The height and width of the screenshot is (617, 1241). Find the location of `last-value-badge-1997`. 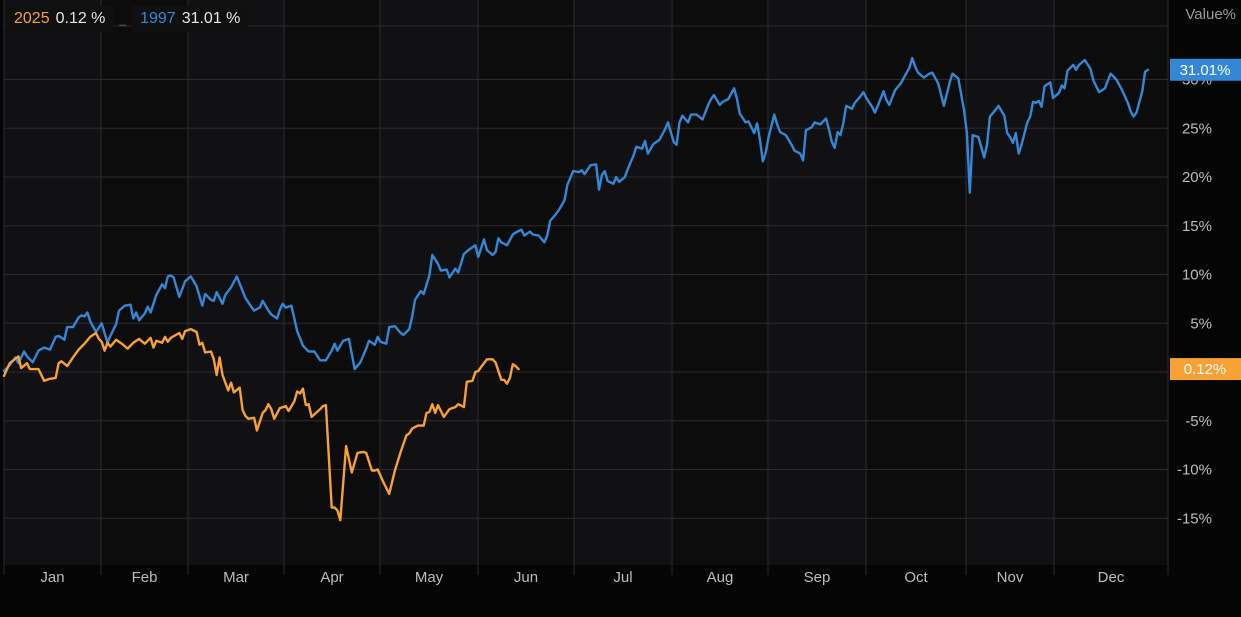

last-value-badge-1997 is located at coordinates (1205, 69).